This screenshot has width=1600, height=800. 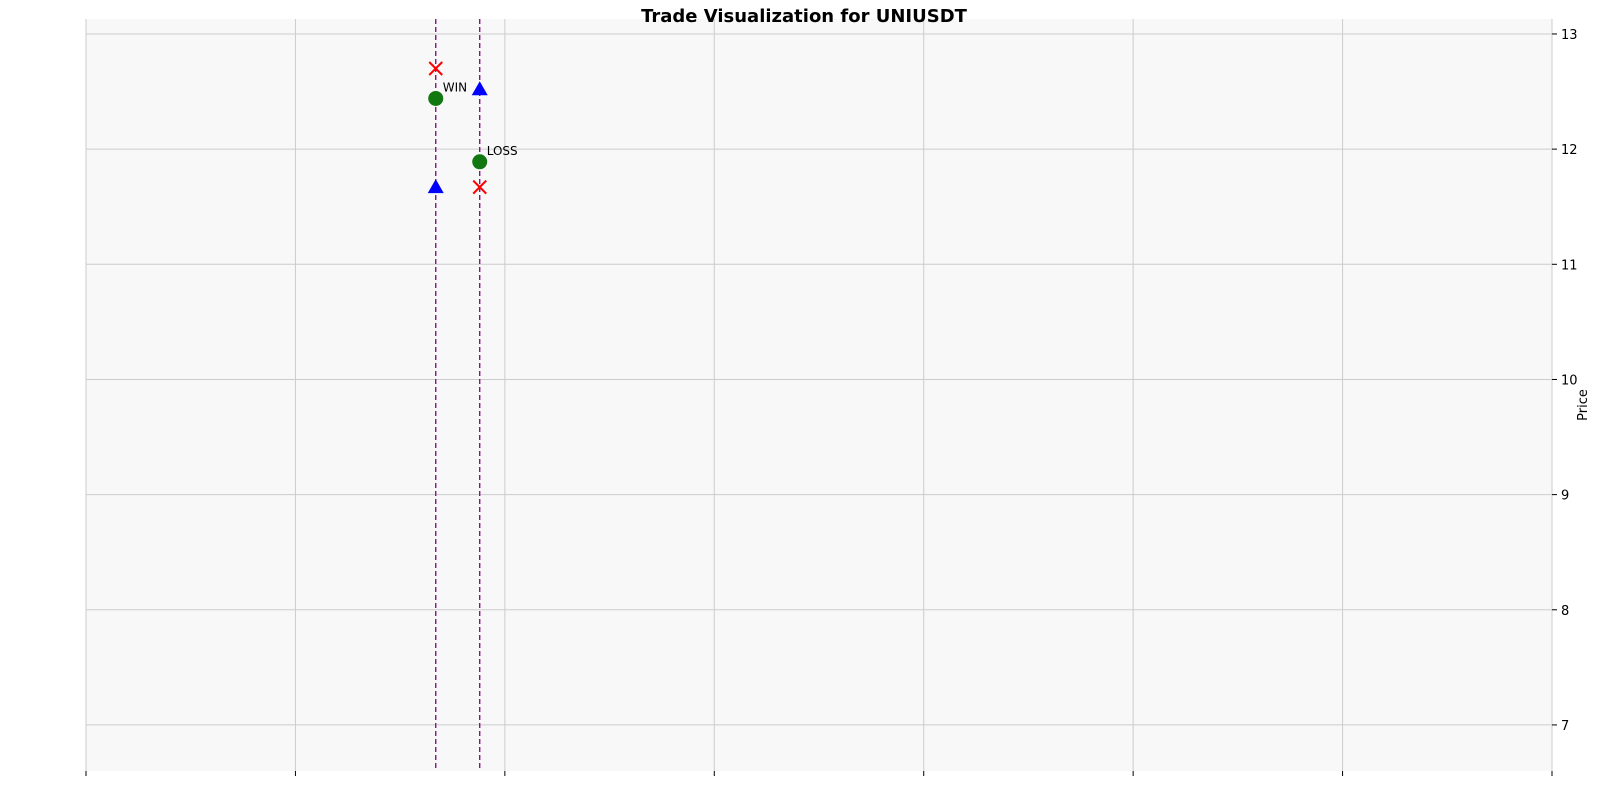 I want to click on trade-outcome-label: LOSS, so click(x=502, y=151).